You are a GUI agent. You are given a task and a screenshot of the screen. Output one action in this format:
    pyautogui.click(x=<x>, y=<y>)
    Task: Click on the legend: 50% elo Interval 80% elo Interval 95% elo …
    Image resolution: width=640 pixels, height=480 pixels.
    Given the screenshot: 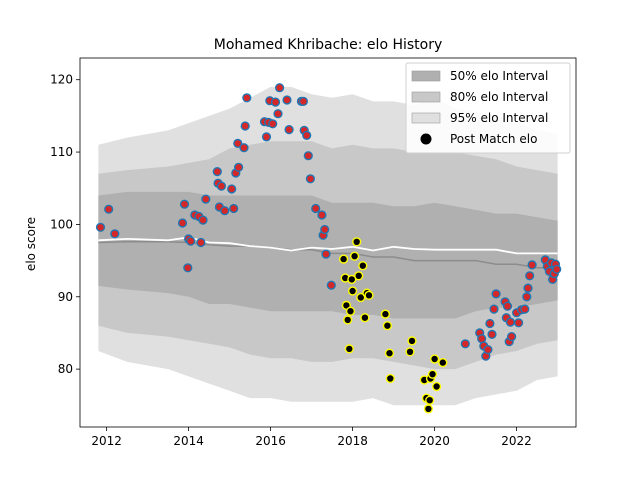 What is the action you would take?
    pyautogui.click(x=488, y=108)
    